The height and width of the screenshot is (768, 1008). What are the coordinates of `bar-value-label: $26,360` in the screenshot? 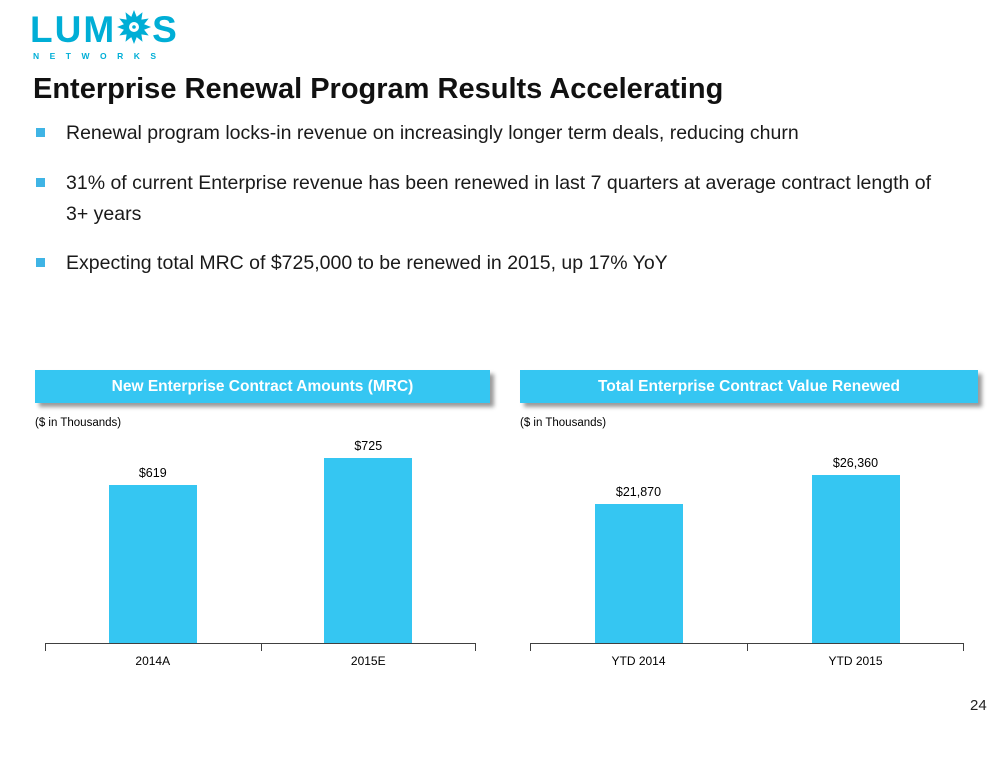 It's located at (855, 462).